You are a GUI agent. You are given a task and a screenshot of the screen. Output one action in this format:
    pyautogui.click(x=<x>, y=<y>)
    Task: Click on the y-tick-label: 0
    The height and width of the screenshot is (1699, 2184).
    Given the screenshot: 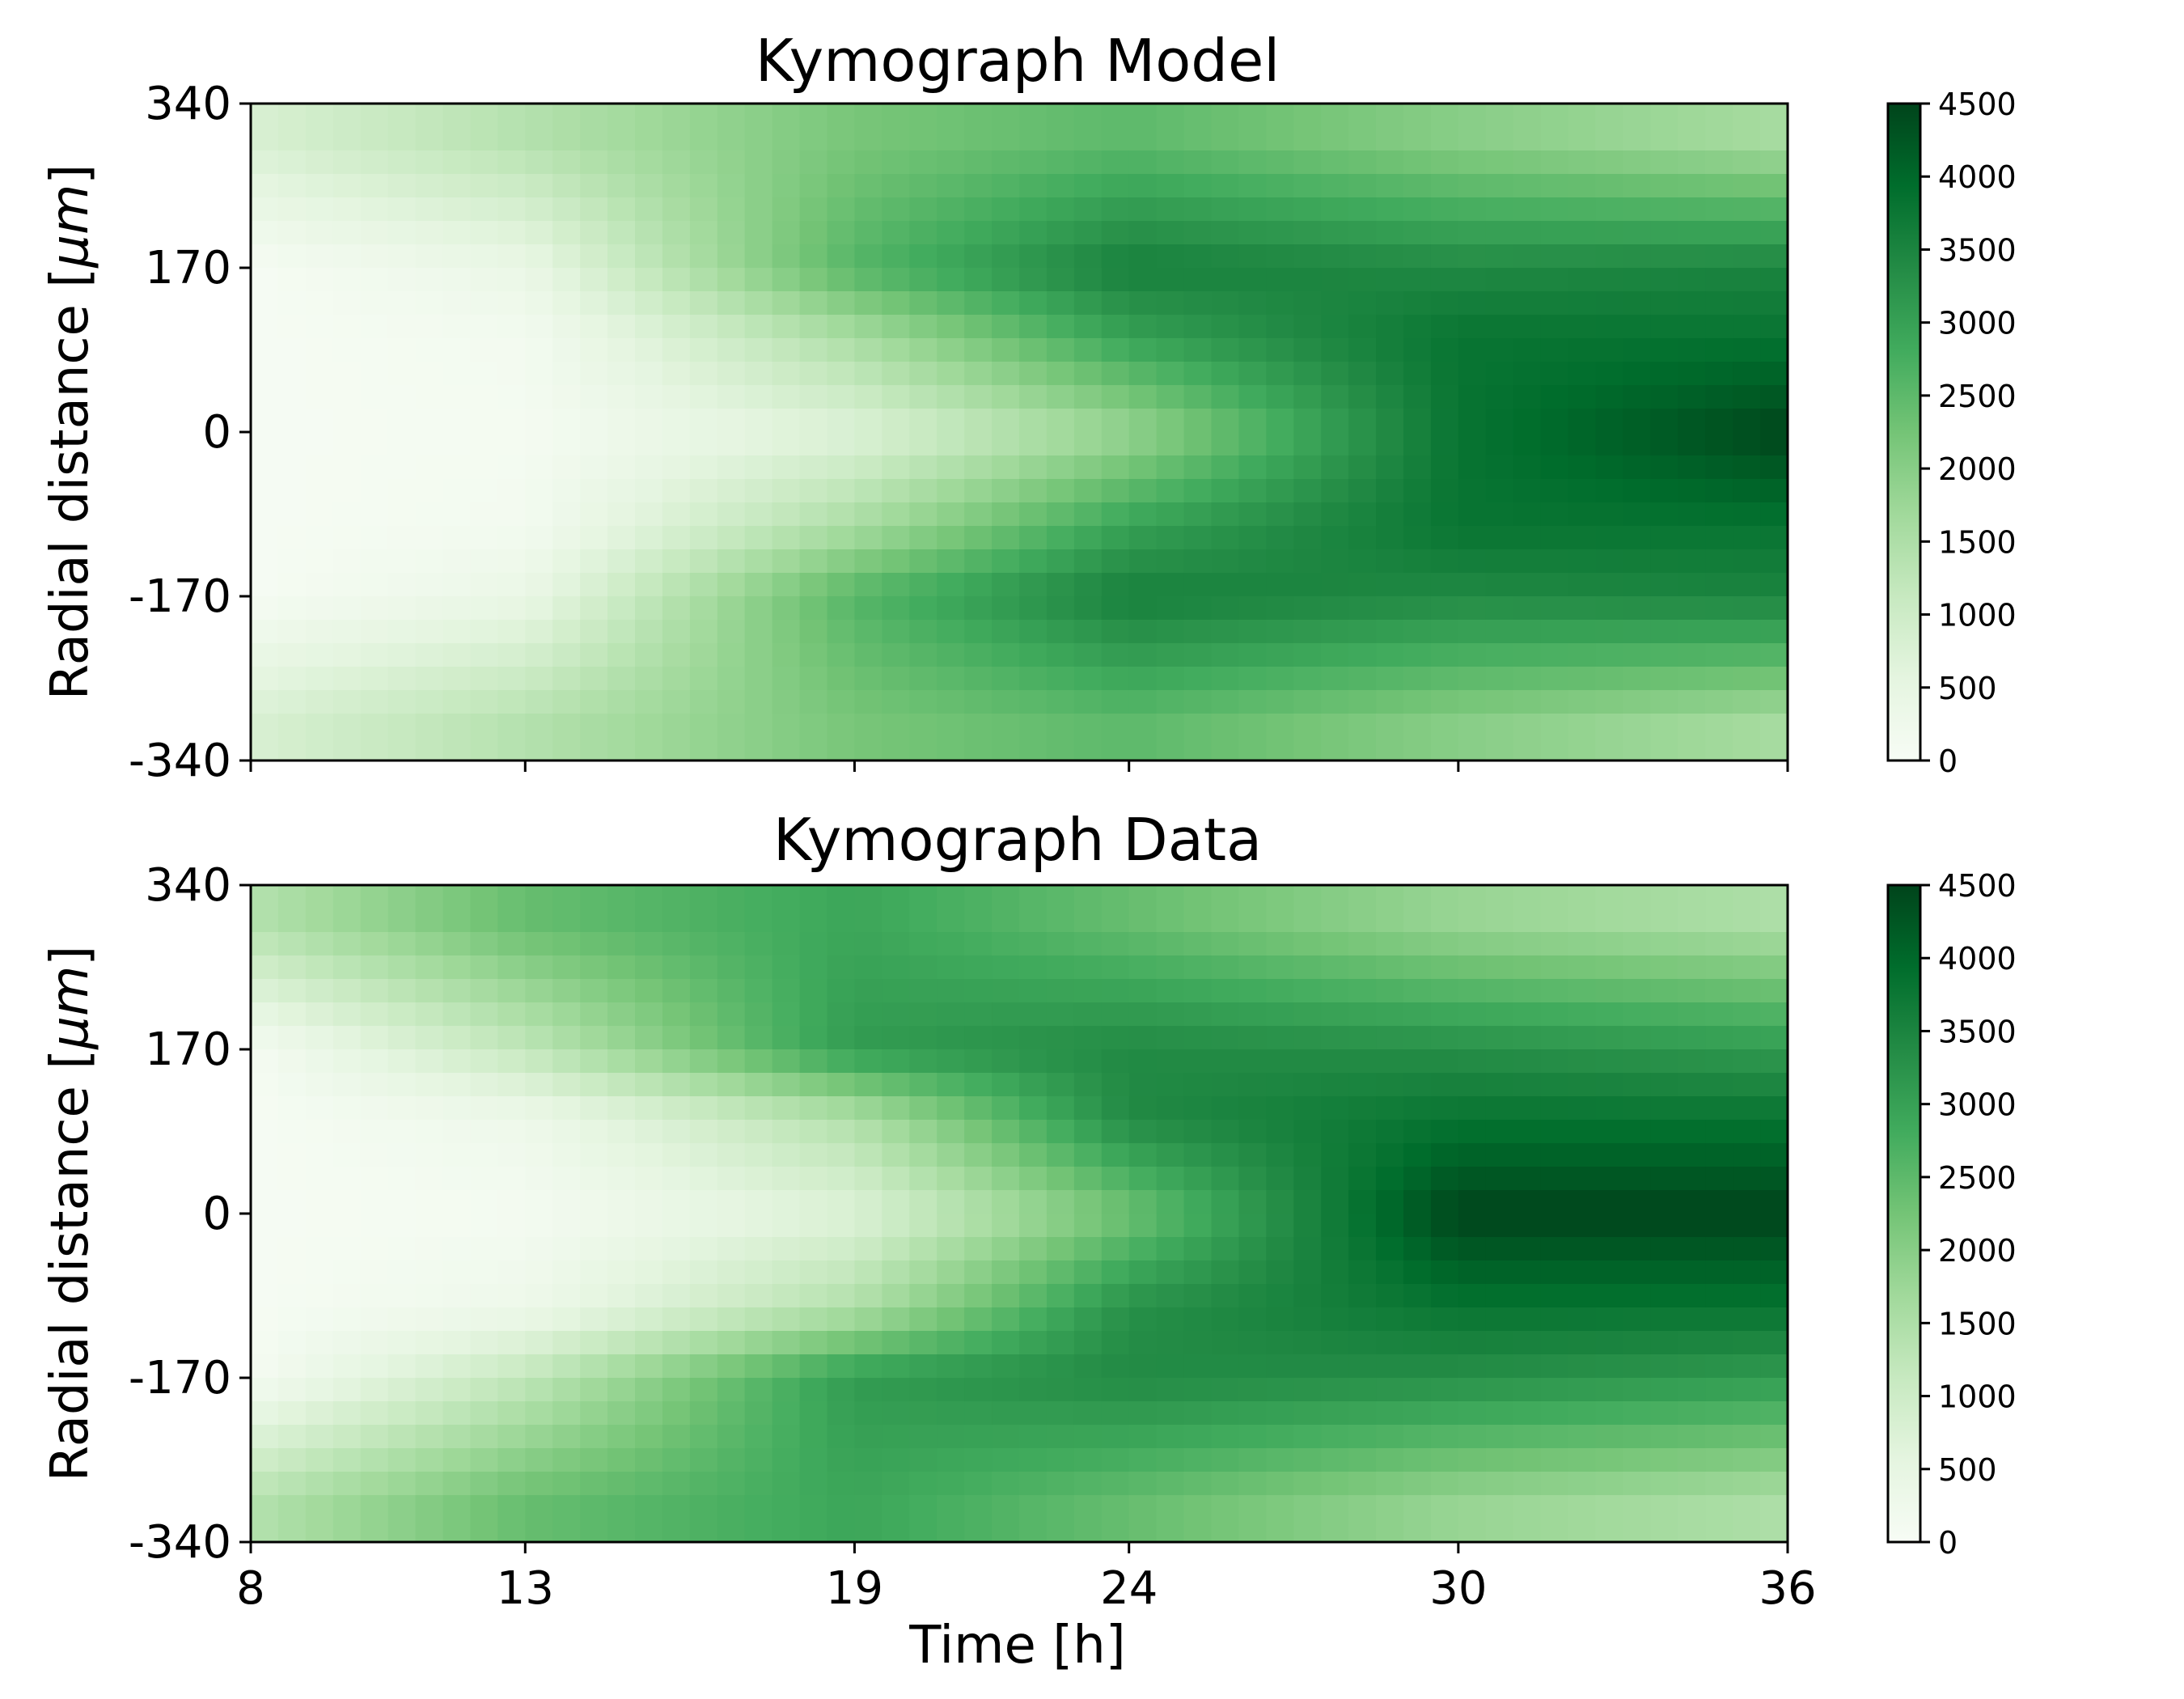 What is the action you would take?
    pyautogui.click(x=216, y=433)
    